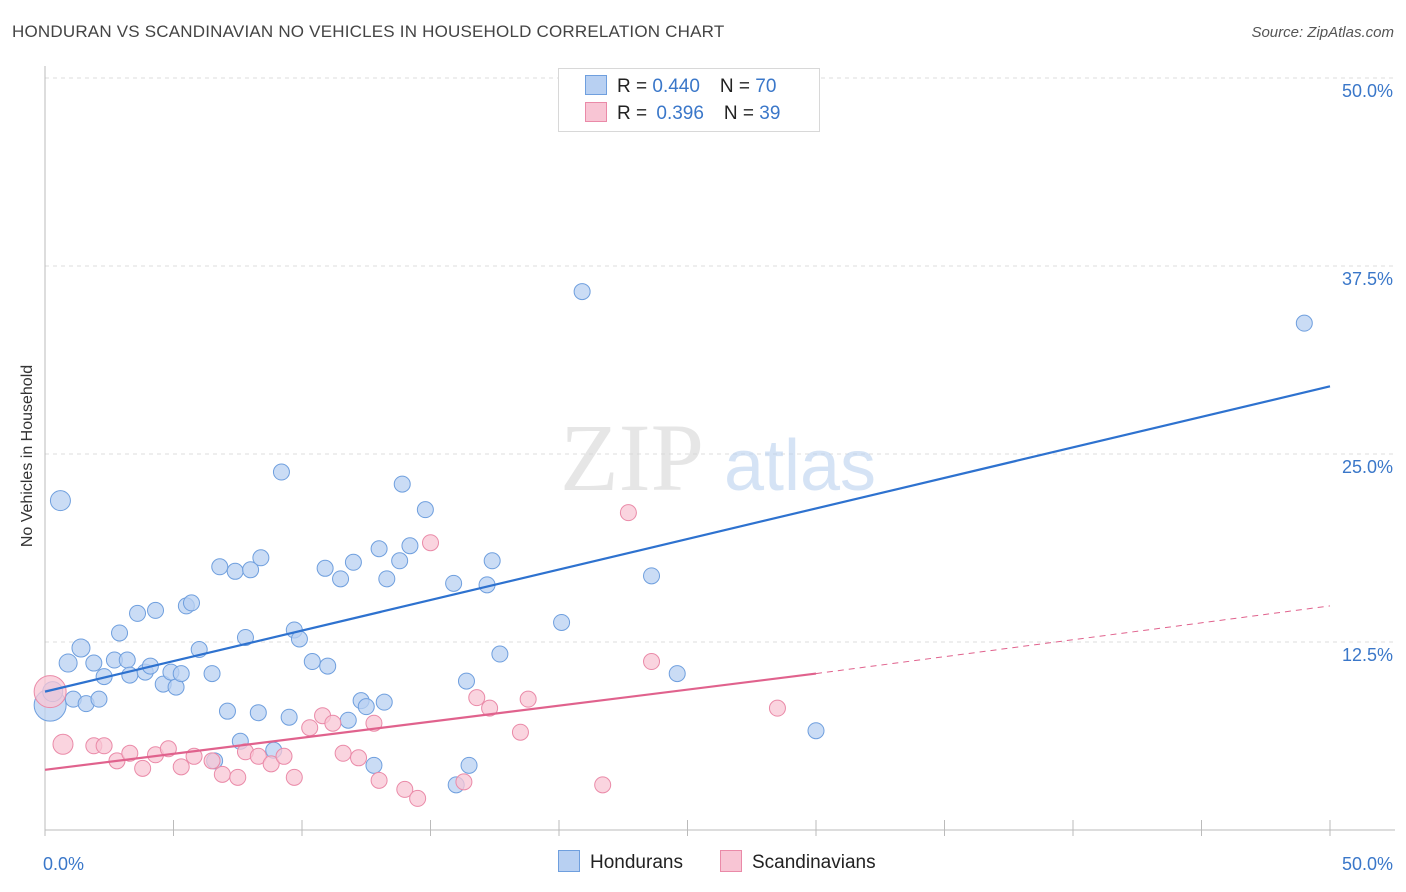 The image size is (1406, 892). What do you see at coordinates (1367, 467) in the screenshot?
I see `y-tick-label: 25.0%` at bounding box center [1367, 467].